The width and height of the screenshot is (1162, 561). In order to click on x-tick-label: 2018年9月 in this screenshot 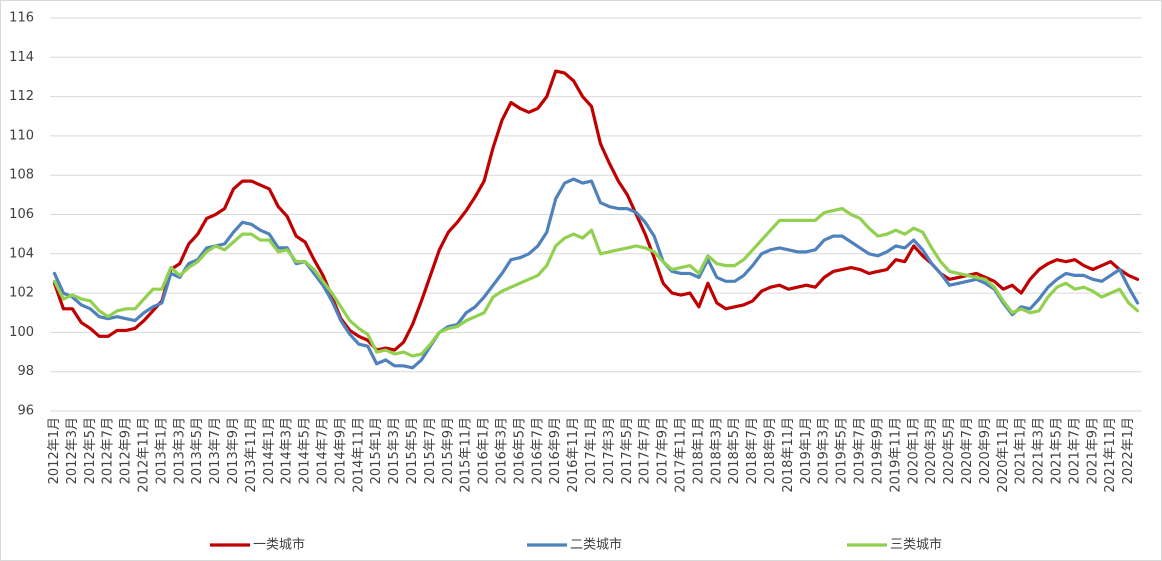, I will do `click(770, 450)`.